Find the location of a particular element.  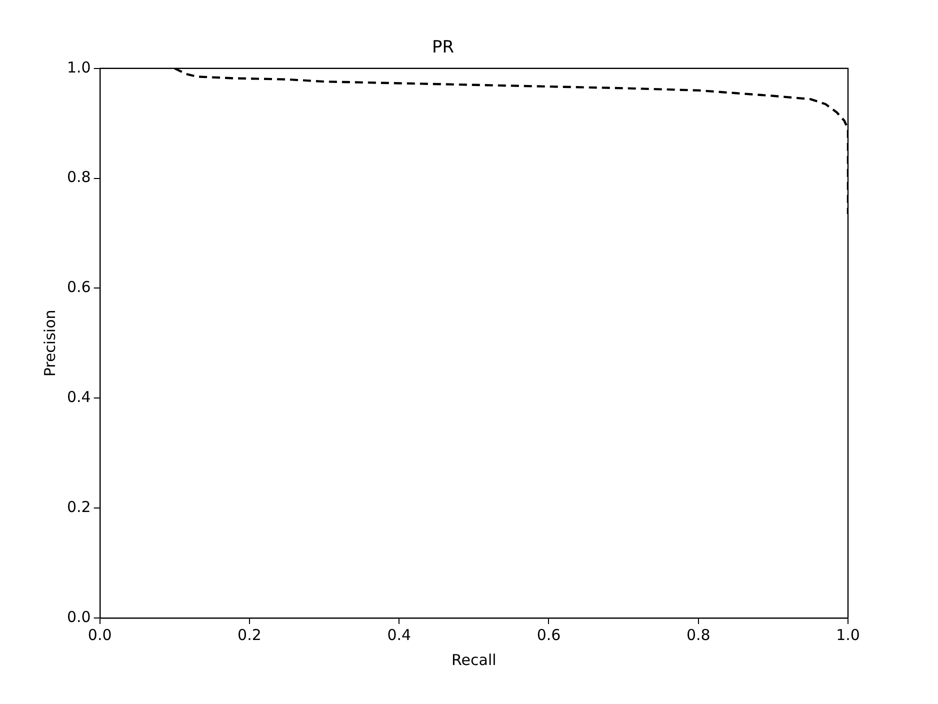

x-tick-label: 0.8 is located at coordinates (698, 635).